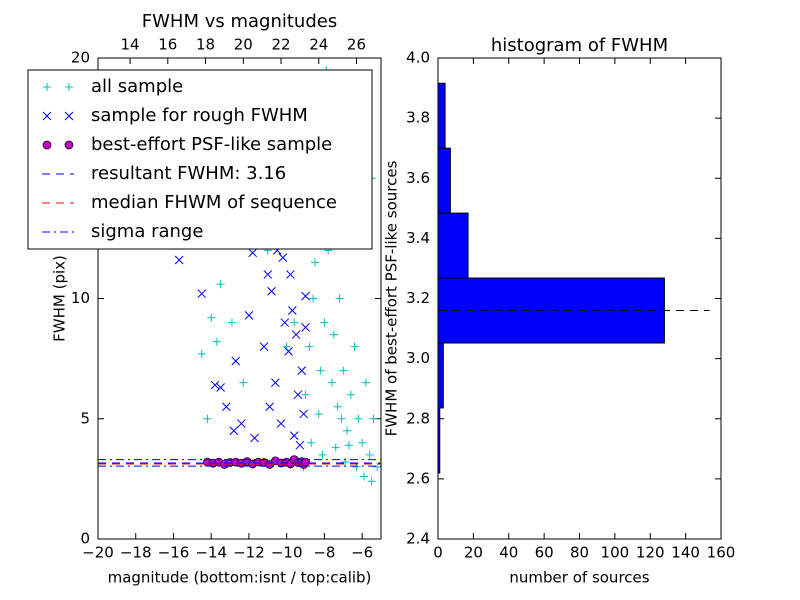 This screenshot has width=800, height=600. What do you see at coordinates (214, 202) in the screenshot?
I see `legend-label: median FHWM of sequence` at bounding box center [214, 202].